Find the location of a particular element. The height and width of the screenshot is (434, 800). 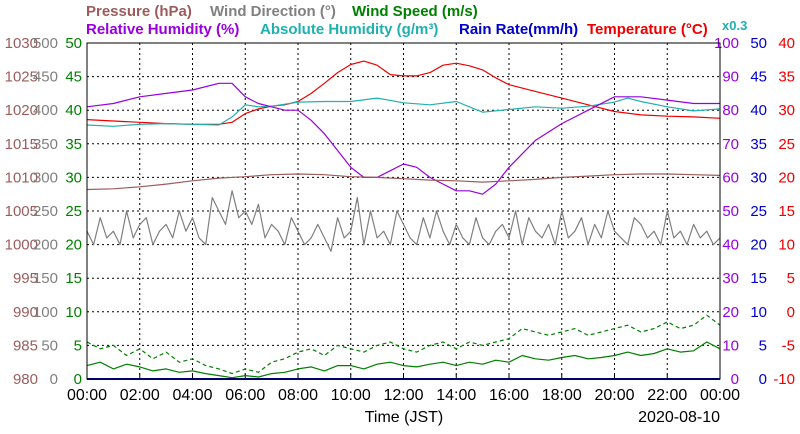

x-tick-label: 16:00 is located at coordinates (509, 395).